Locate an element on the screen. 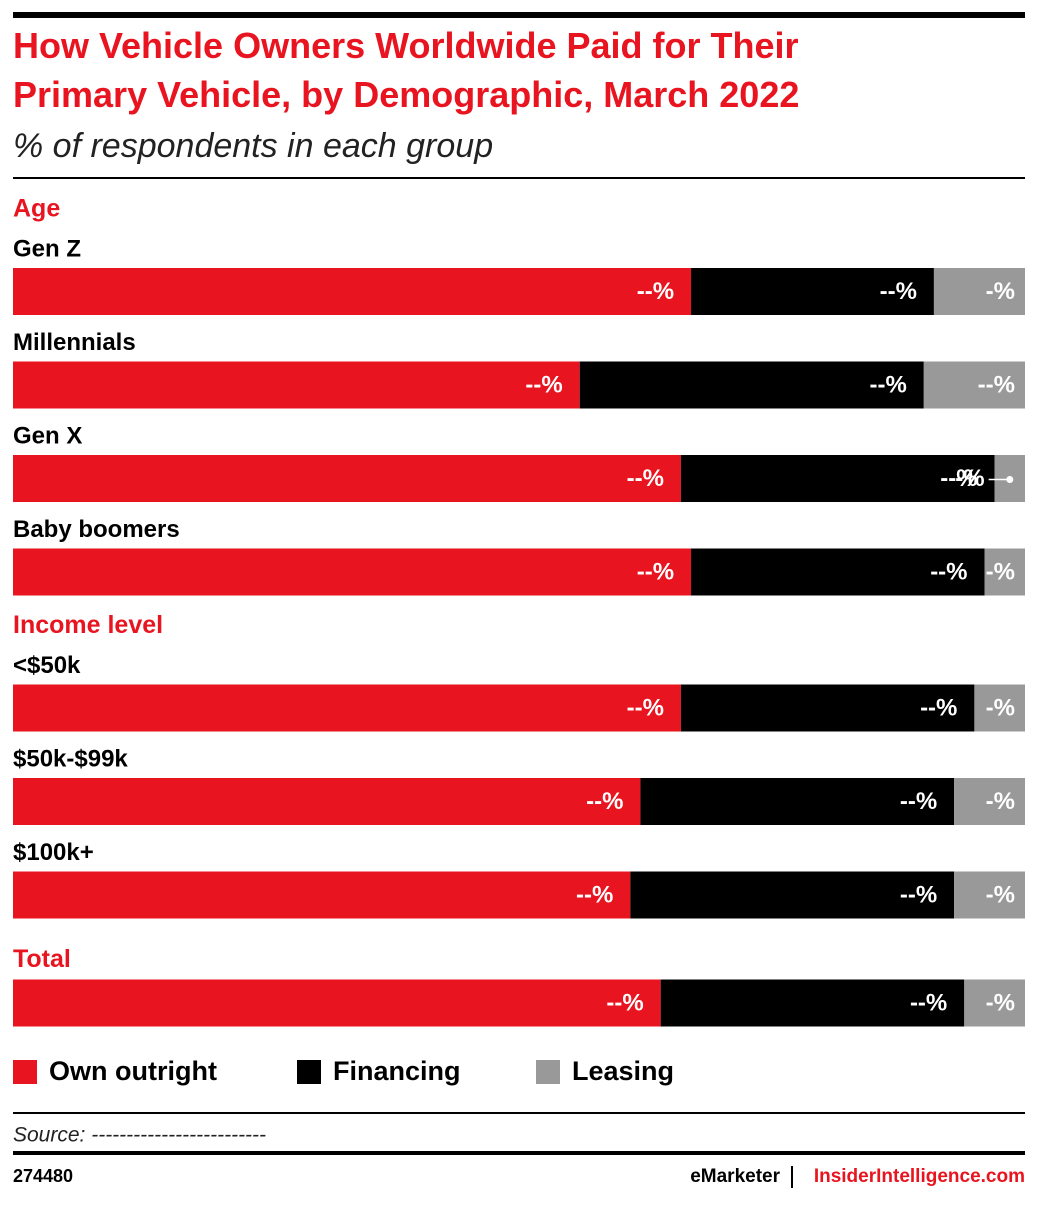 This screenshot has width=1038, height=1206. chart-id: 274480 is located at coordinates (43, 1176).